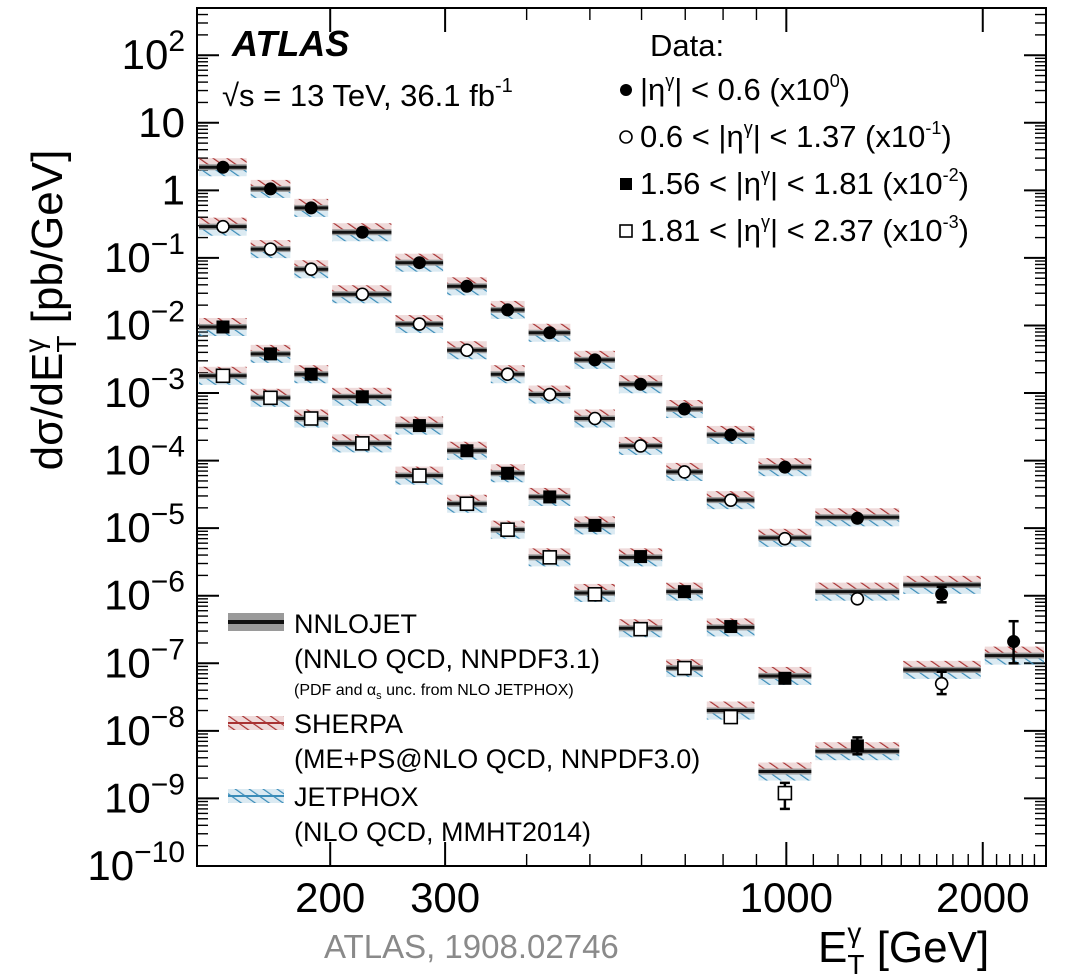 This screenshot has height=980, width=1066. Describe the element at coordinates (982, 897) in the screenshot. I see `x-tick-label: 2000` at that location.